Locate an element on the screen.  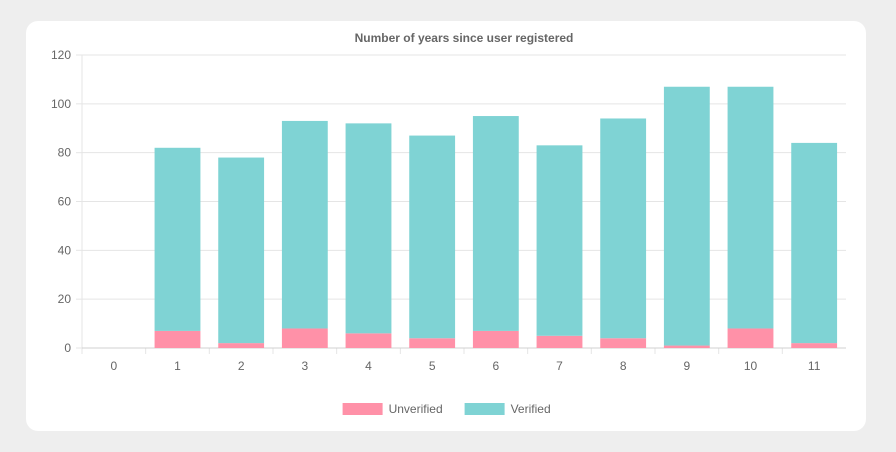
x-tick-label: 0 is located at coordinates (113, 366).